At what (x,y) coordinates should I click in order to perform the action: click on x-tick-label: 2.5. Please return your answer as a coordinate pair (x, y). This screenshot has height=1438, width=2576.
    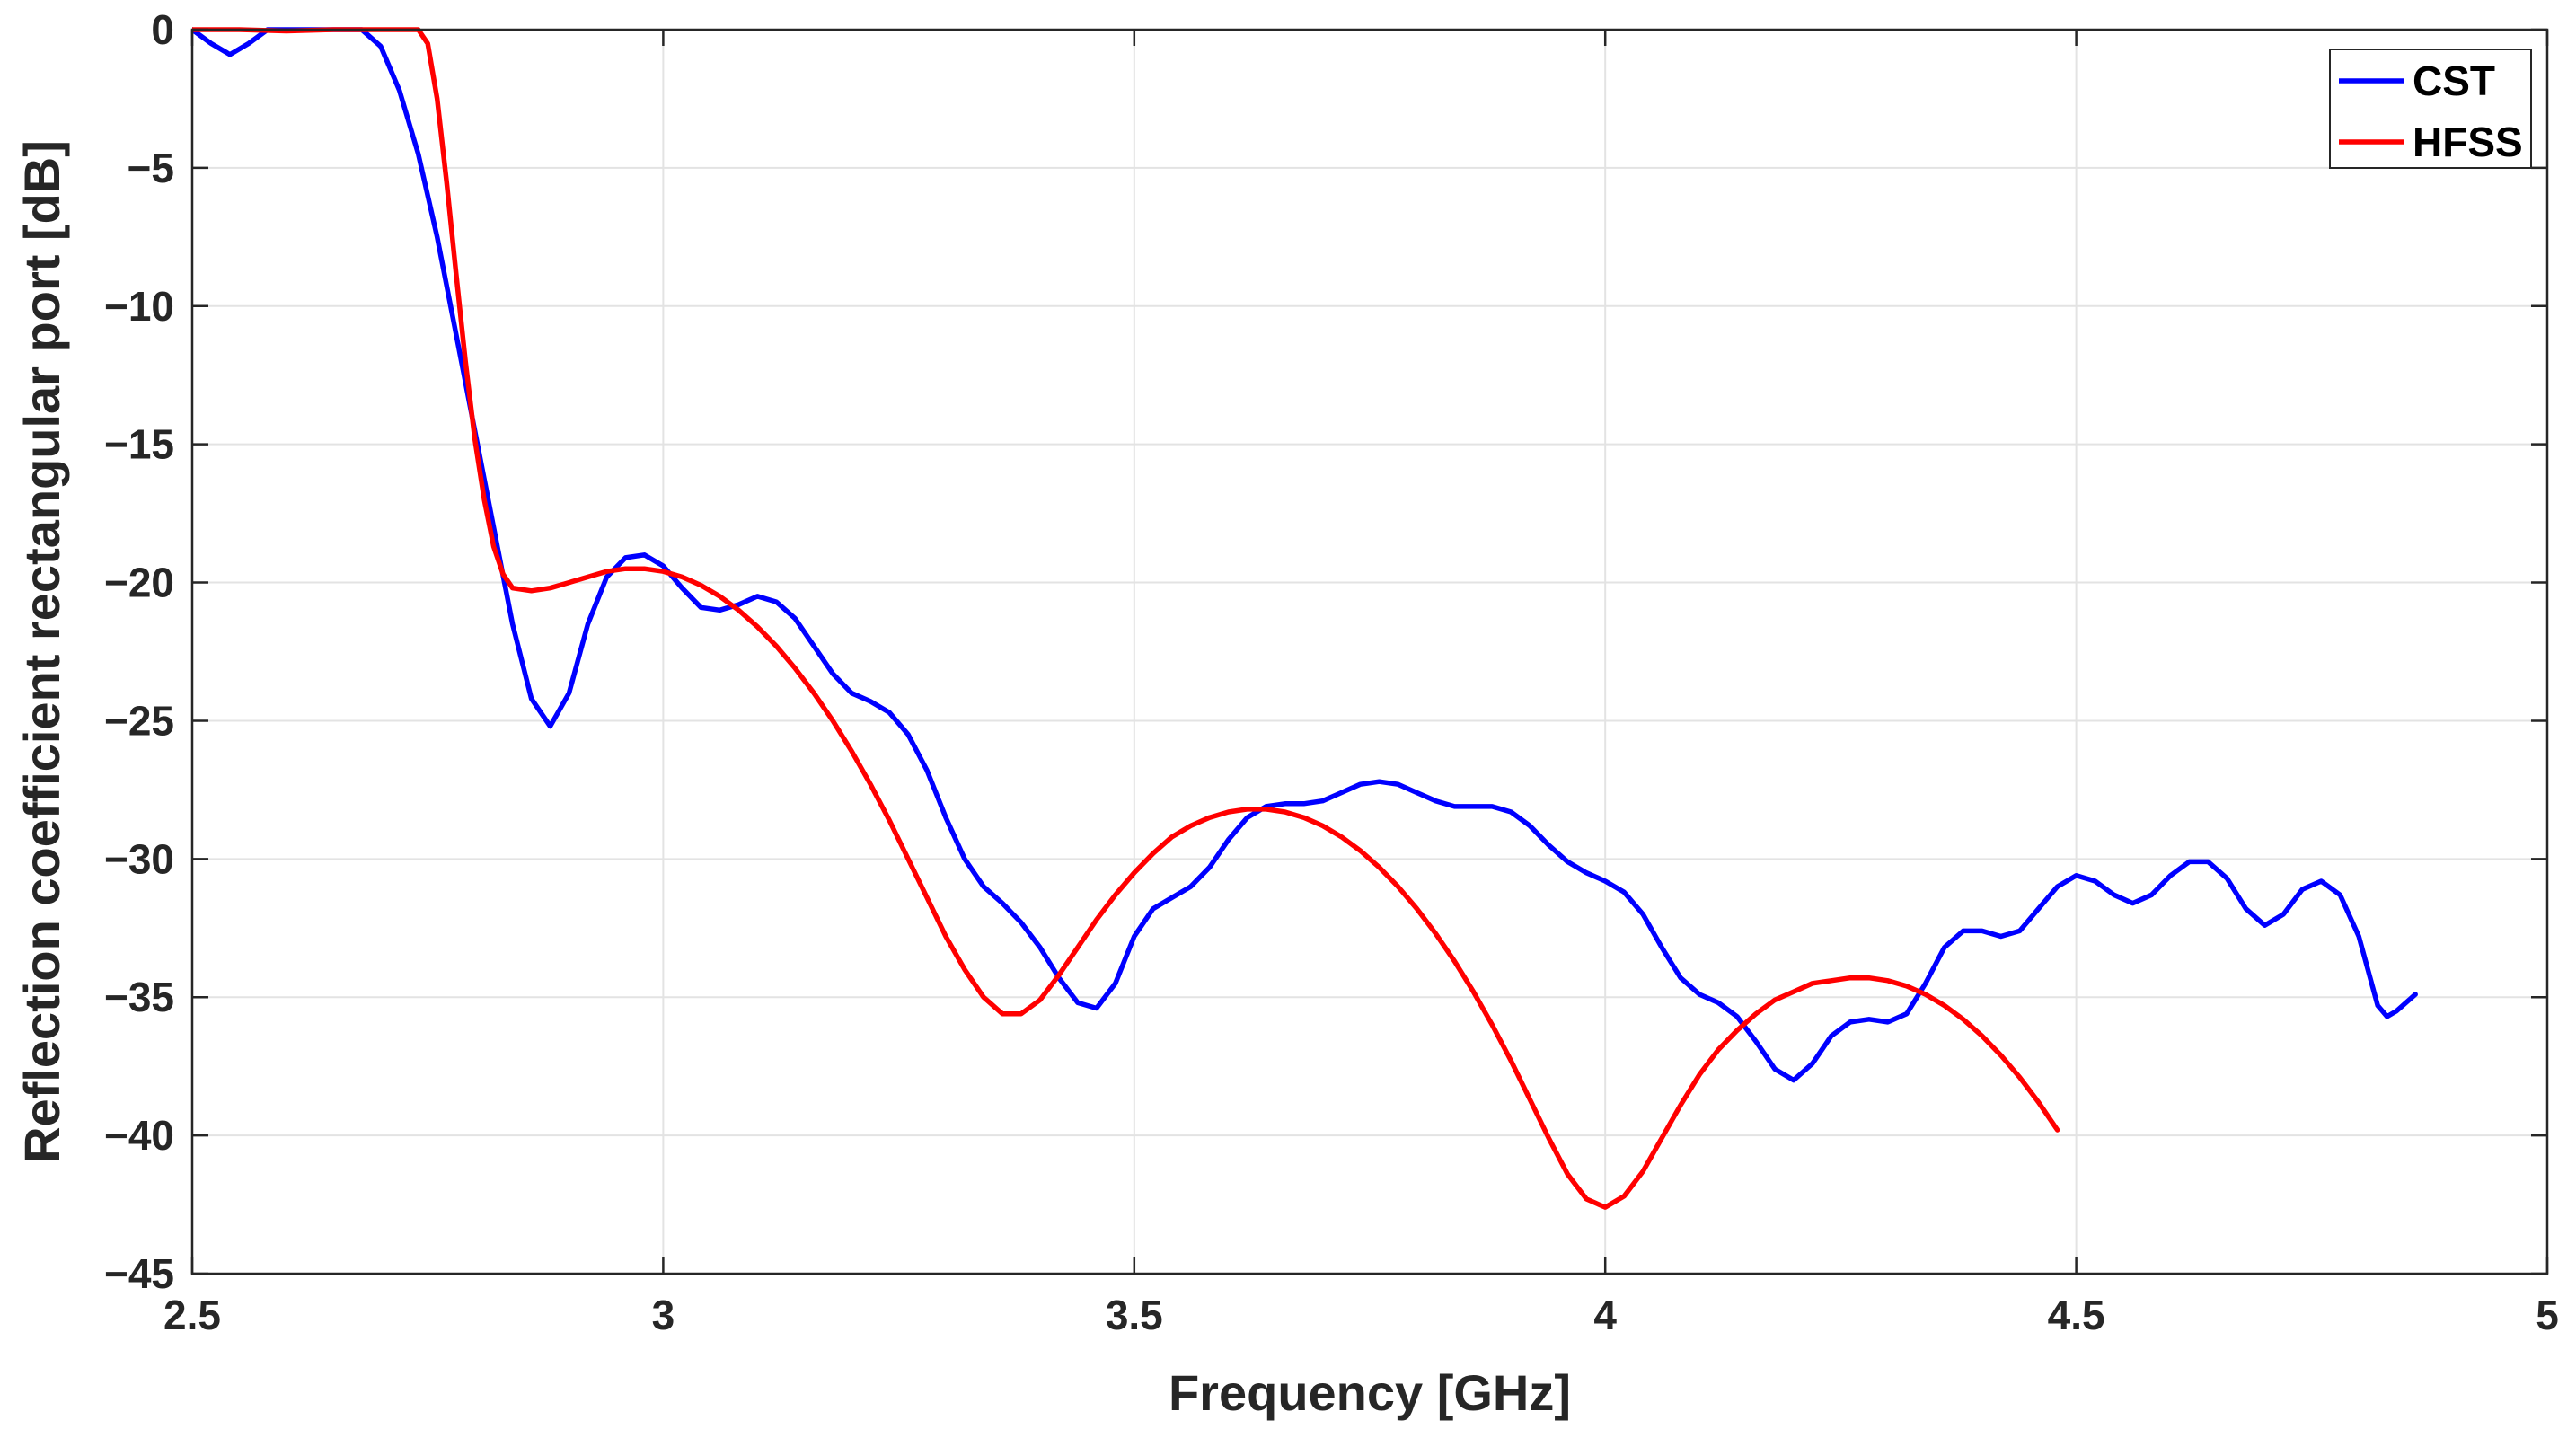
    Looking at the image, I should click on (192, 1315).